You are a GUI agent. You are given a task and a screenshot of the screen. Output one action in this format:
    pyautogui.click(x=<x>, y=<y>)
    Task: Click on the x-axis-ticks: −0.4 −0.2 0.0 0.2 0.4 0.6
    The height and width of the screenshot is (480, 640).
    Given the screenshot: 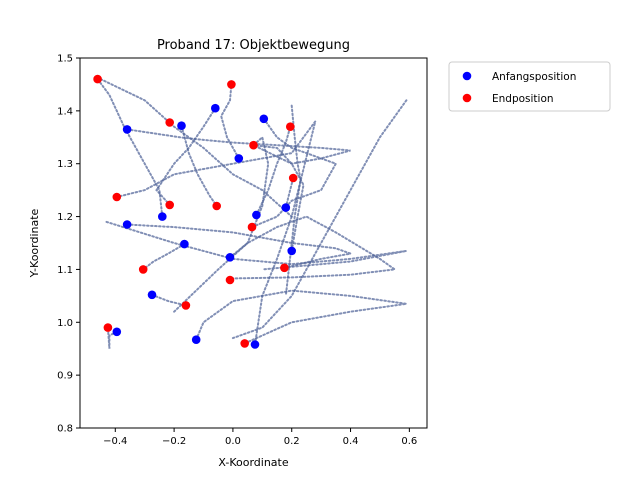 What is the action you would take?
    pyautogui.click(x=260, y=437)
    